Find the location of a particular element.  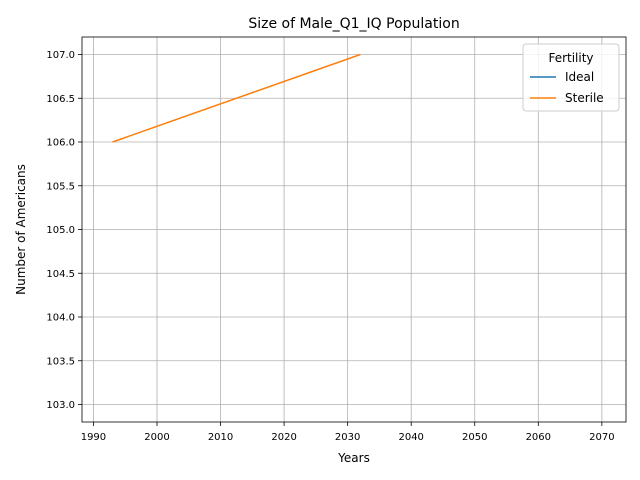

x-tick-label: 2010 is located at coordinates (220, 437).